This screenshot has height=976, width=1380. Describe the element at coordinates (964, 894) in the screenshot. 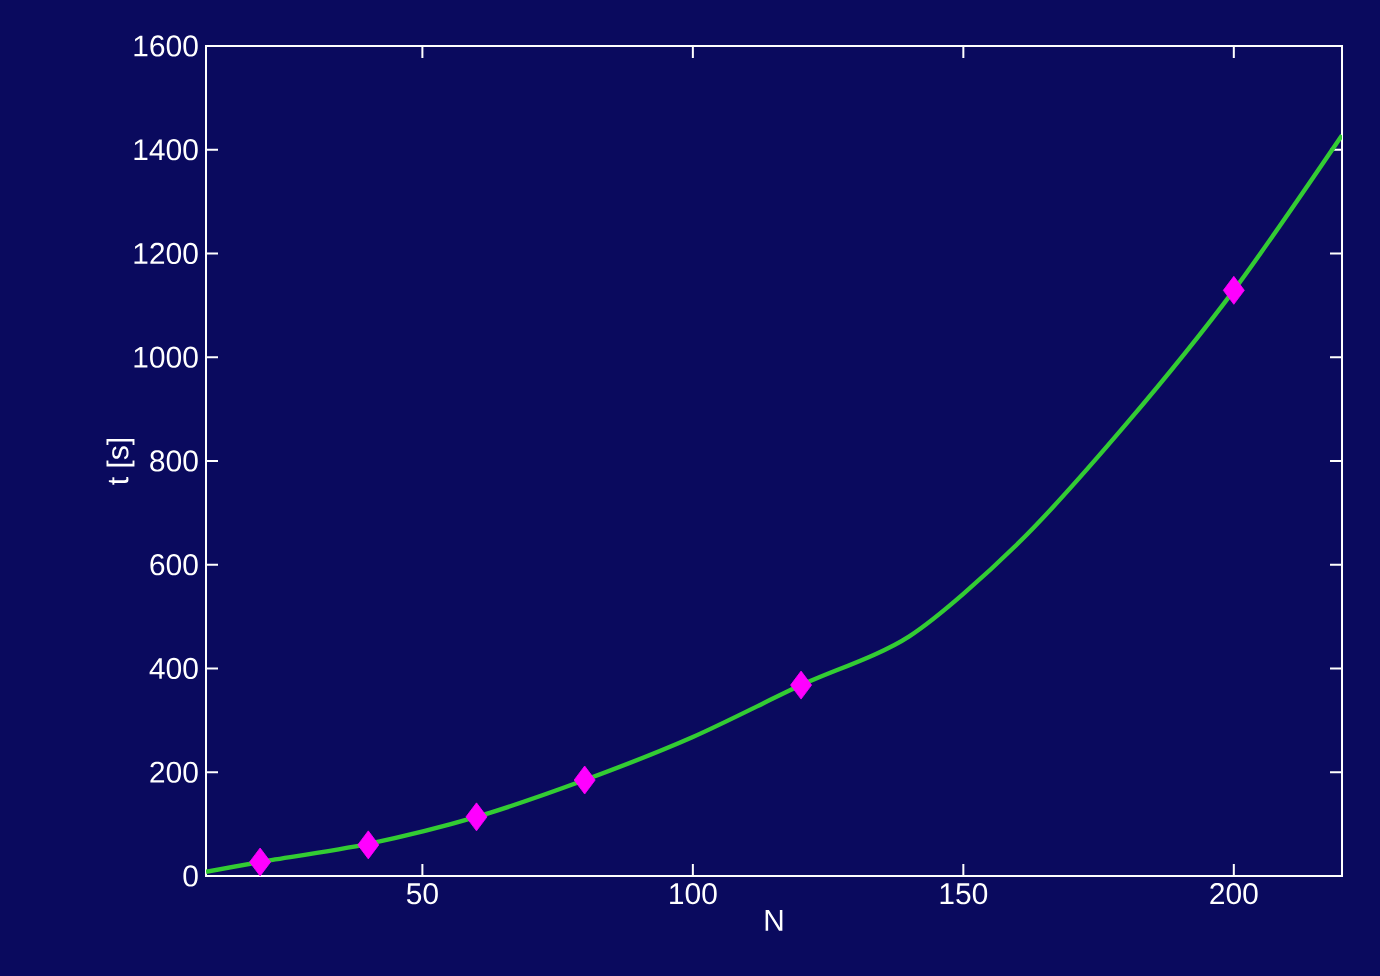

I see `x-tick-label: 150` at that location.